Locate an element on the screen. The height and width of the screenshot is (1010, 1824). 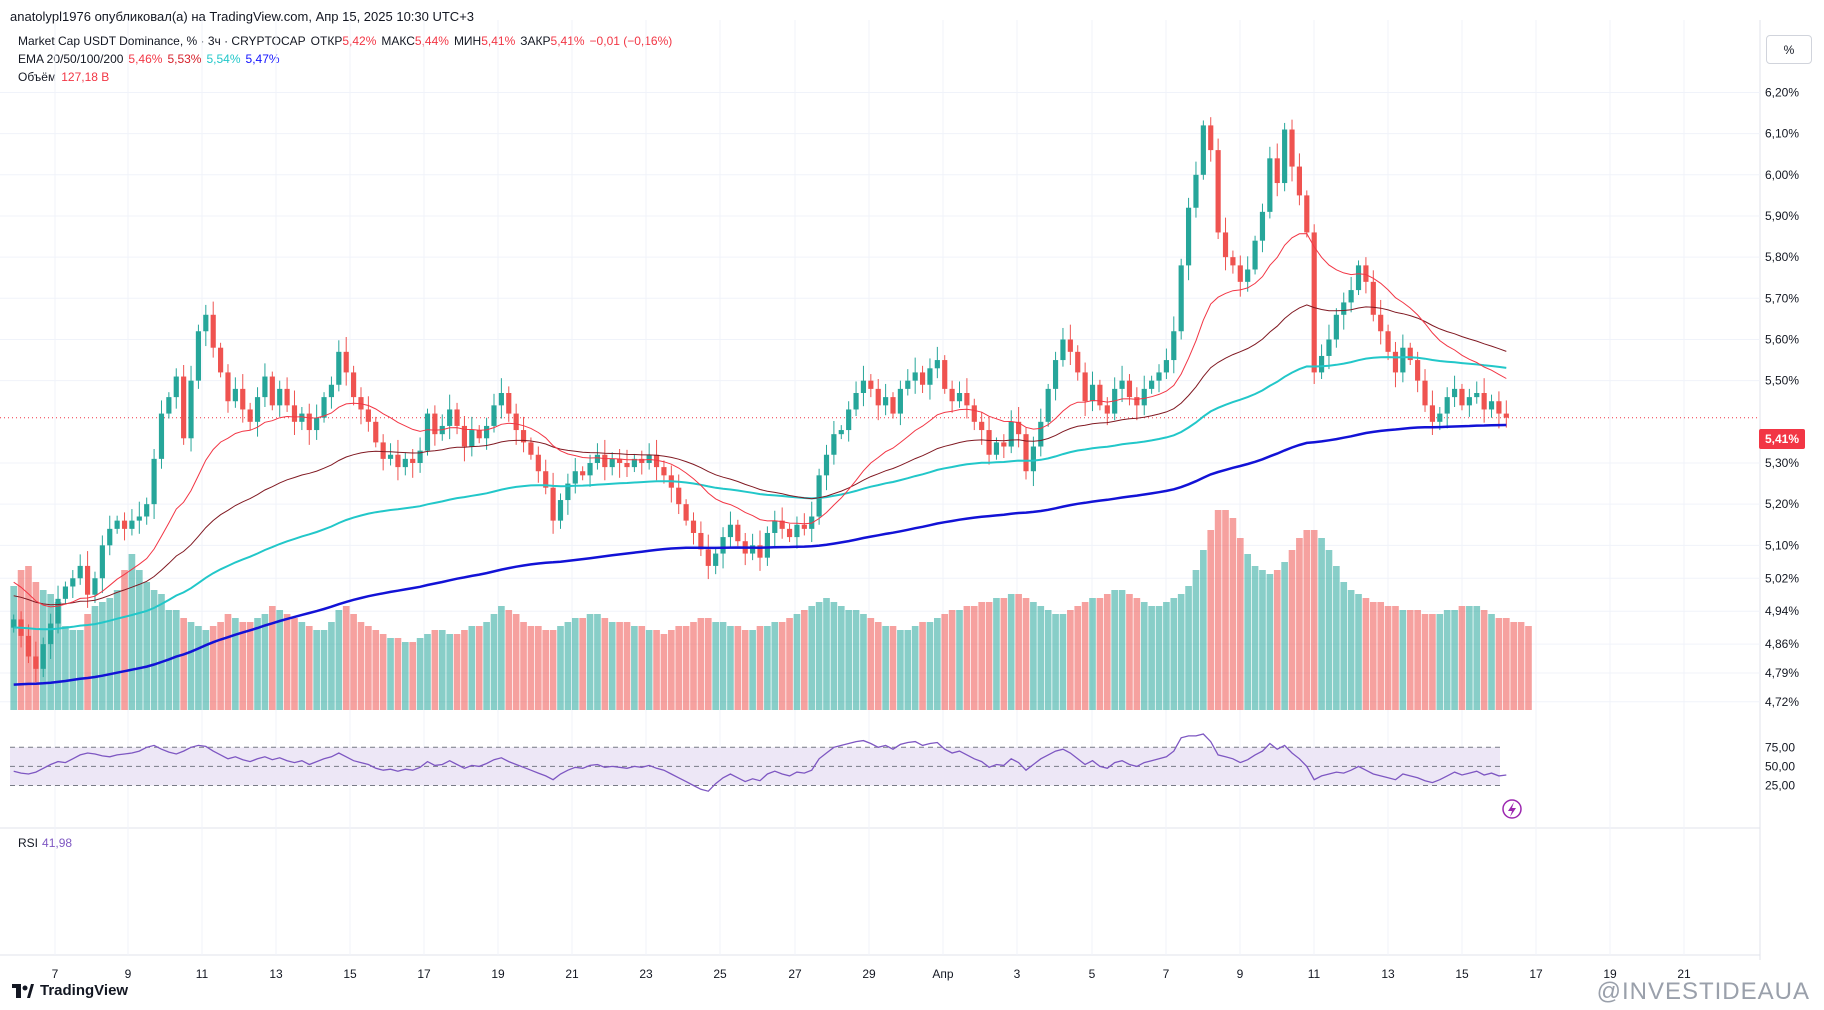
x-tick-label: 13 is located at coordinates (276, 974).